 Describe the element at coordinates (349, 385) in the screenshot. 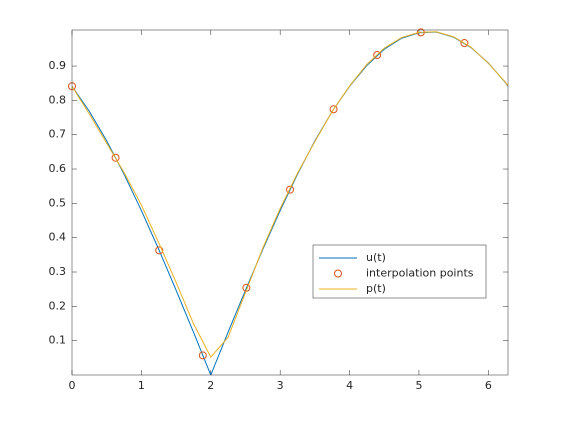

I see `x-tick-label: 4` at that location.